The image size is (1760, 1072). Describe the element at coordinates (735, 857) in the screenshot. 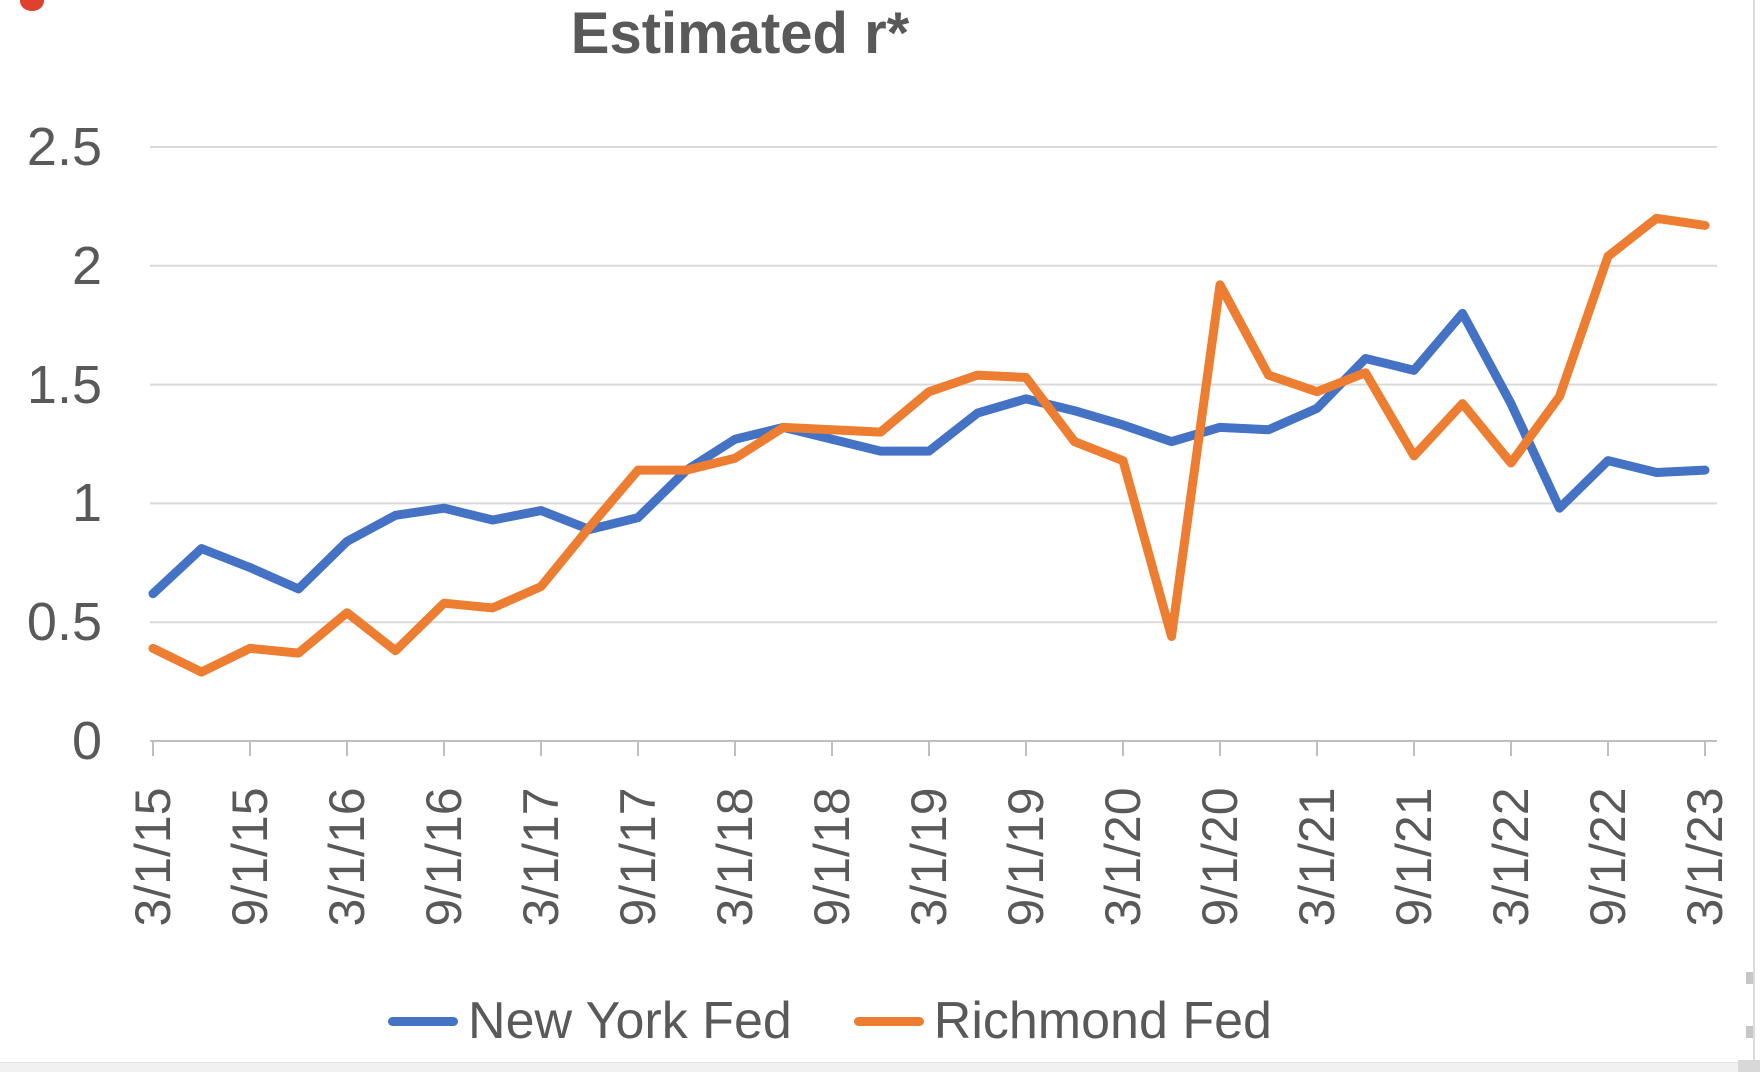

I see `x-tick-label: 3/1/18` at that location.